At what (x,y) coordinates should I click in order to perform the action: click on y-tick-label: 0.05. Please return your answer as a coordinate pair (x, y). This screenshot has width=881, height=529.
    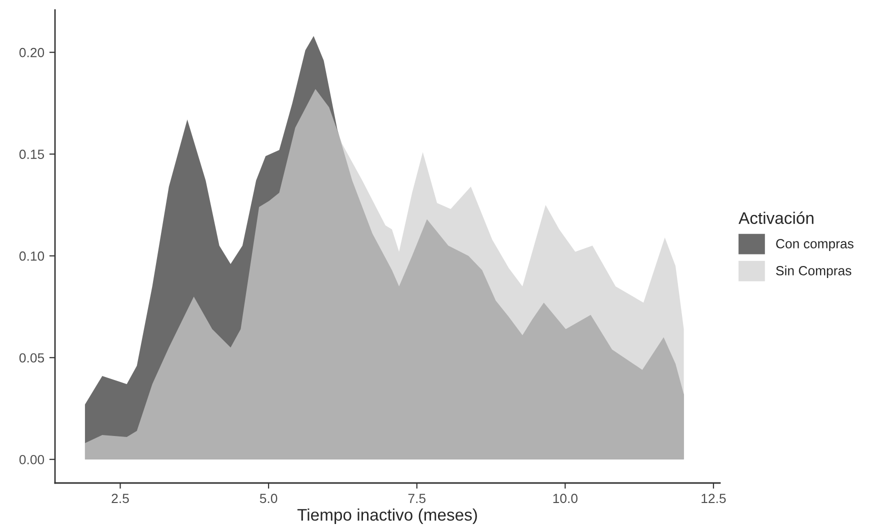
    Looking at the image, I should click on (31, 358).